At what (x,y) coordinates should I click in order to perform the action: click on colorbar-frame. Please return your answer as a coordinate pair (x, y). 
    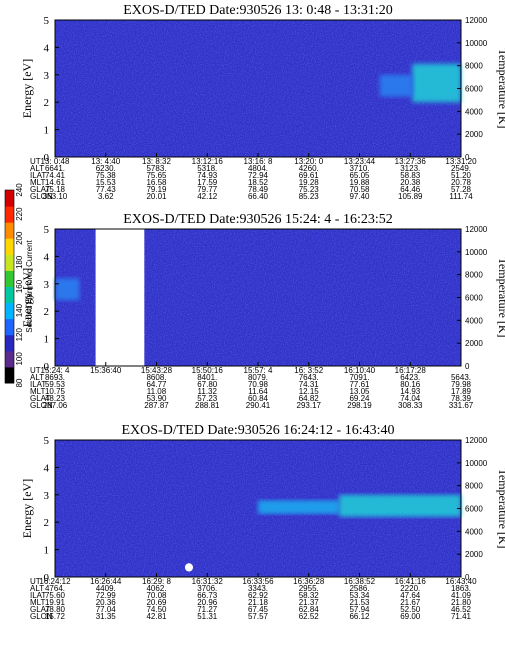
    Looking at the image, I should click on (9, 286).